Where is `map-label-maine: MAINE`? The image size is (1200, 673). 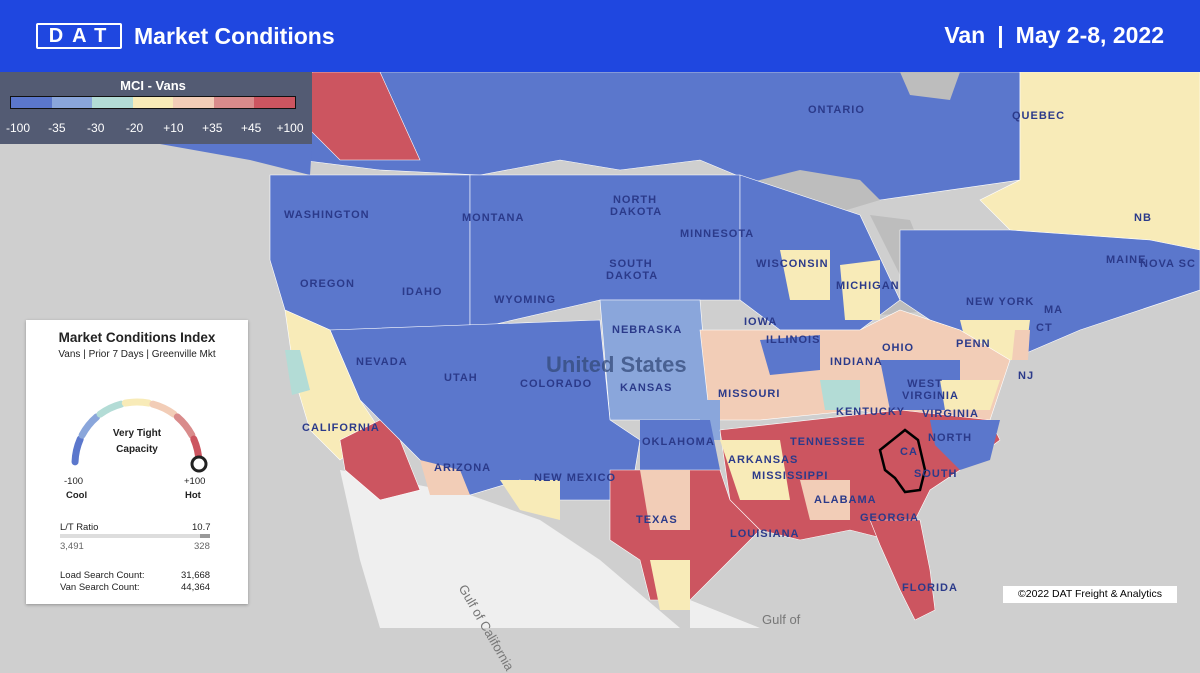 map-label-maine: MAINE is located at coordinates (1126, 260).